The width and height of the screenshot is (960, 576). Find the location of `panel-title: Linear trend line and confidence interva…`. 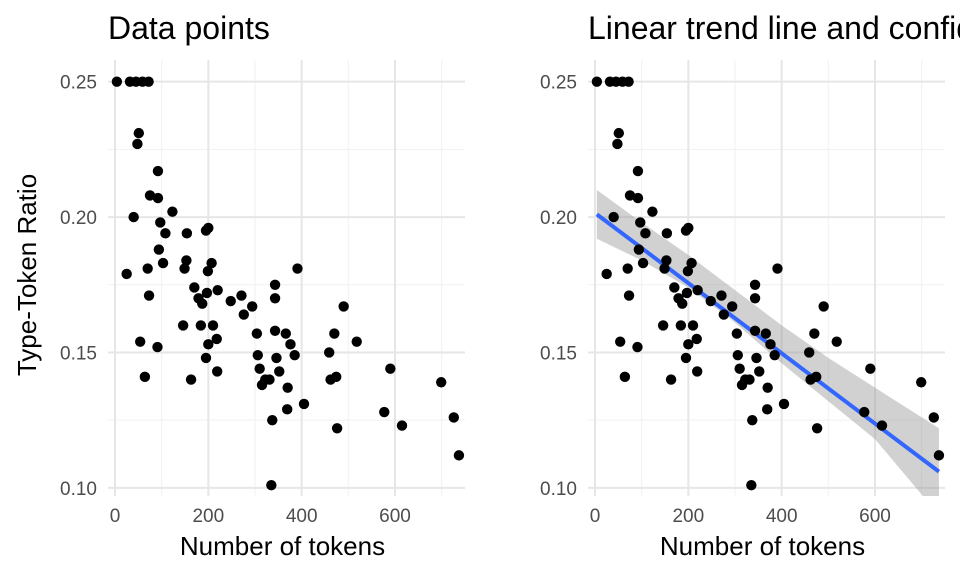

panel-title: Linear trend line and confidence interva… is located at coordinates (774, 28).